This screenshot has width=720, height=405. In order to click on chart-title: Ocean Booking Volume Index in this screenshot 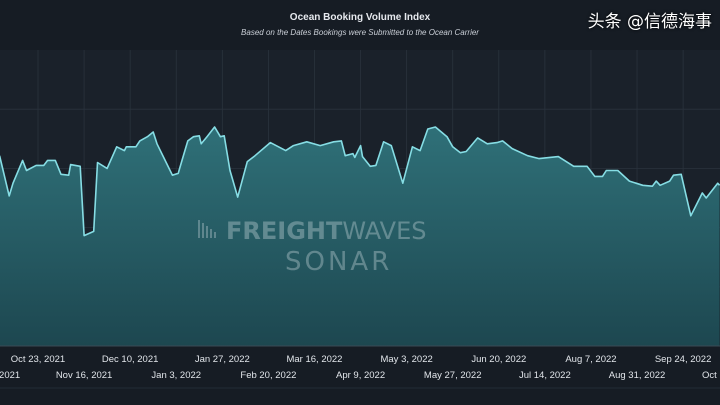, I will do `click(360, 17)`.